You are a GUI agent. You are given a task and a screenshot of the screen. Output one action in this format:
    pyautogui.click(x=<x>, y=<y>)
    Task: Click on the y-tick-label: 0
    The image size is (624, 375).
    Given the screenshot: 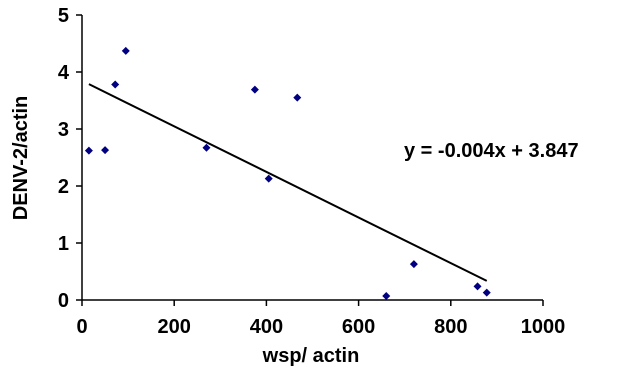 What is the action you would take?
    pyautogui.click(x=63, y=301)
    